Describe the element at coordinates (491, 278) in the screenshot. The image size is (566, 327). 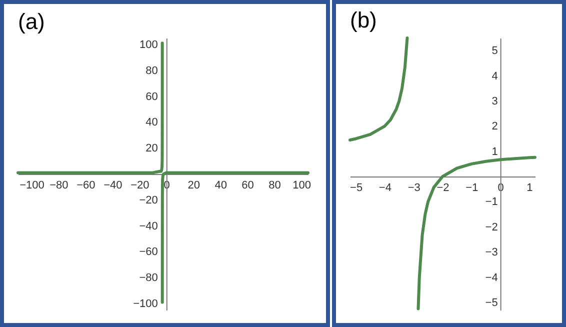
I see `y-tick-label: −4` at that location.